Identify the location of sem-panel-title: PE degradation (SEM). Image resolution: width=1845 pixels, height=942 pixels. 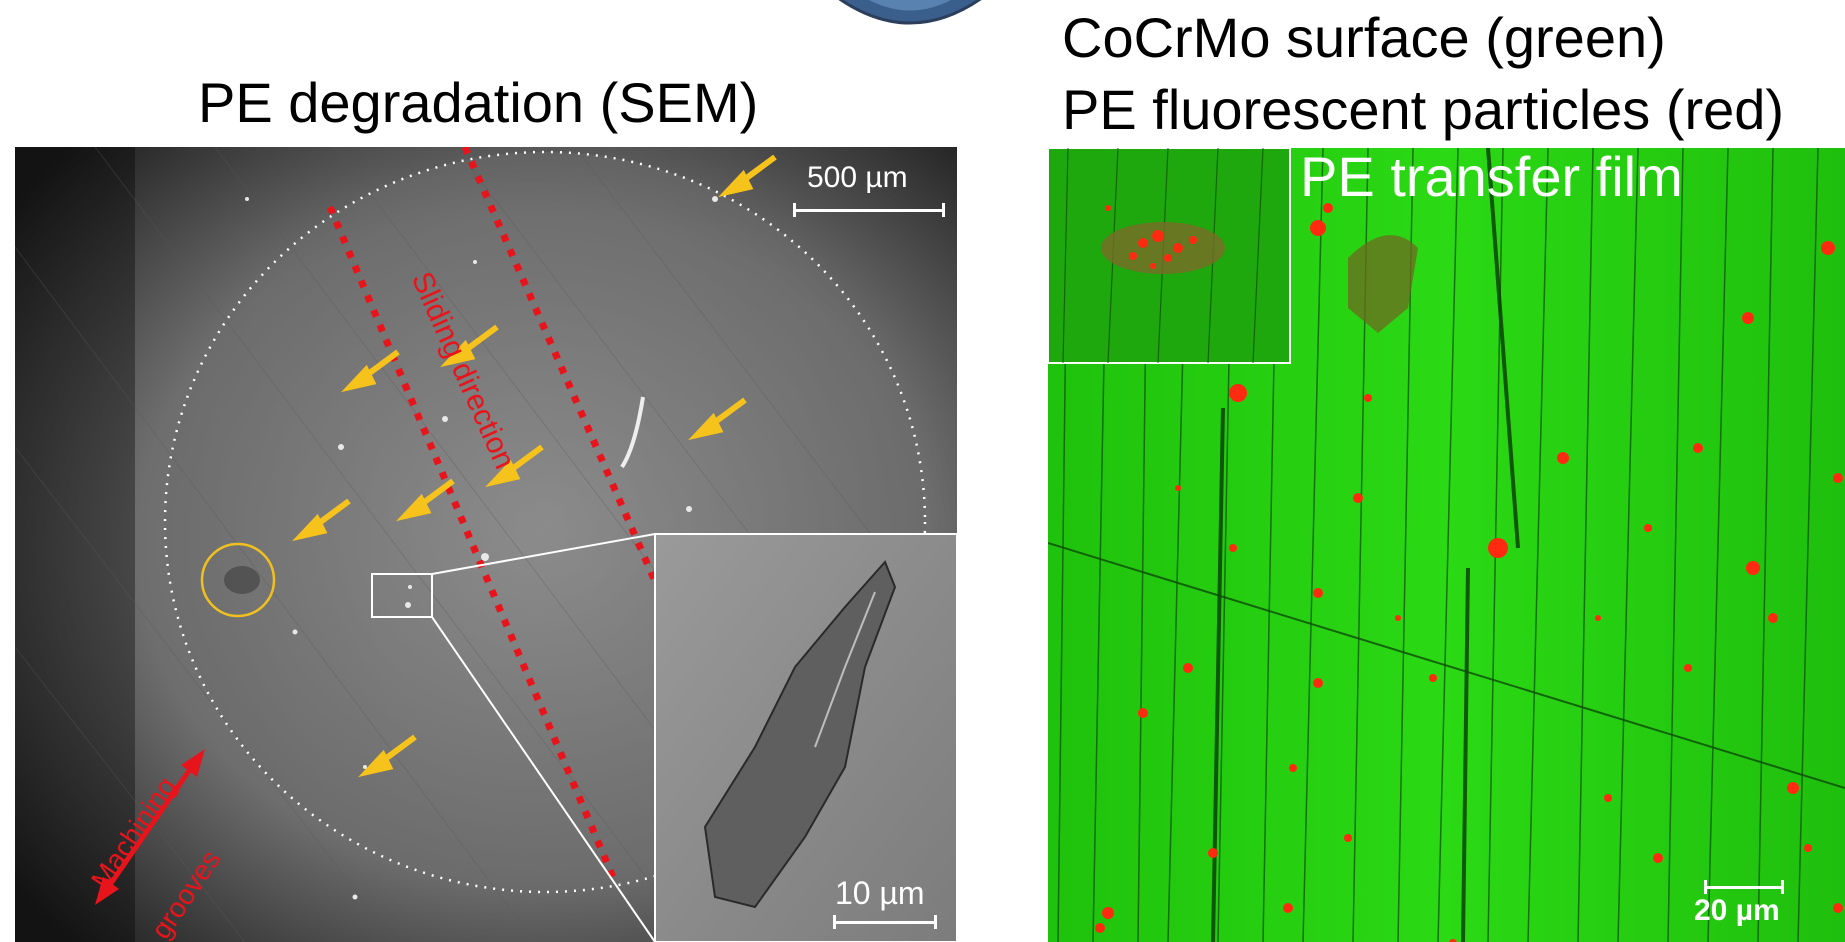
(478, 102).